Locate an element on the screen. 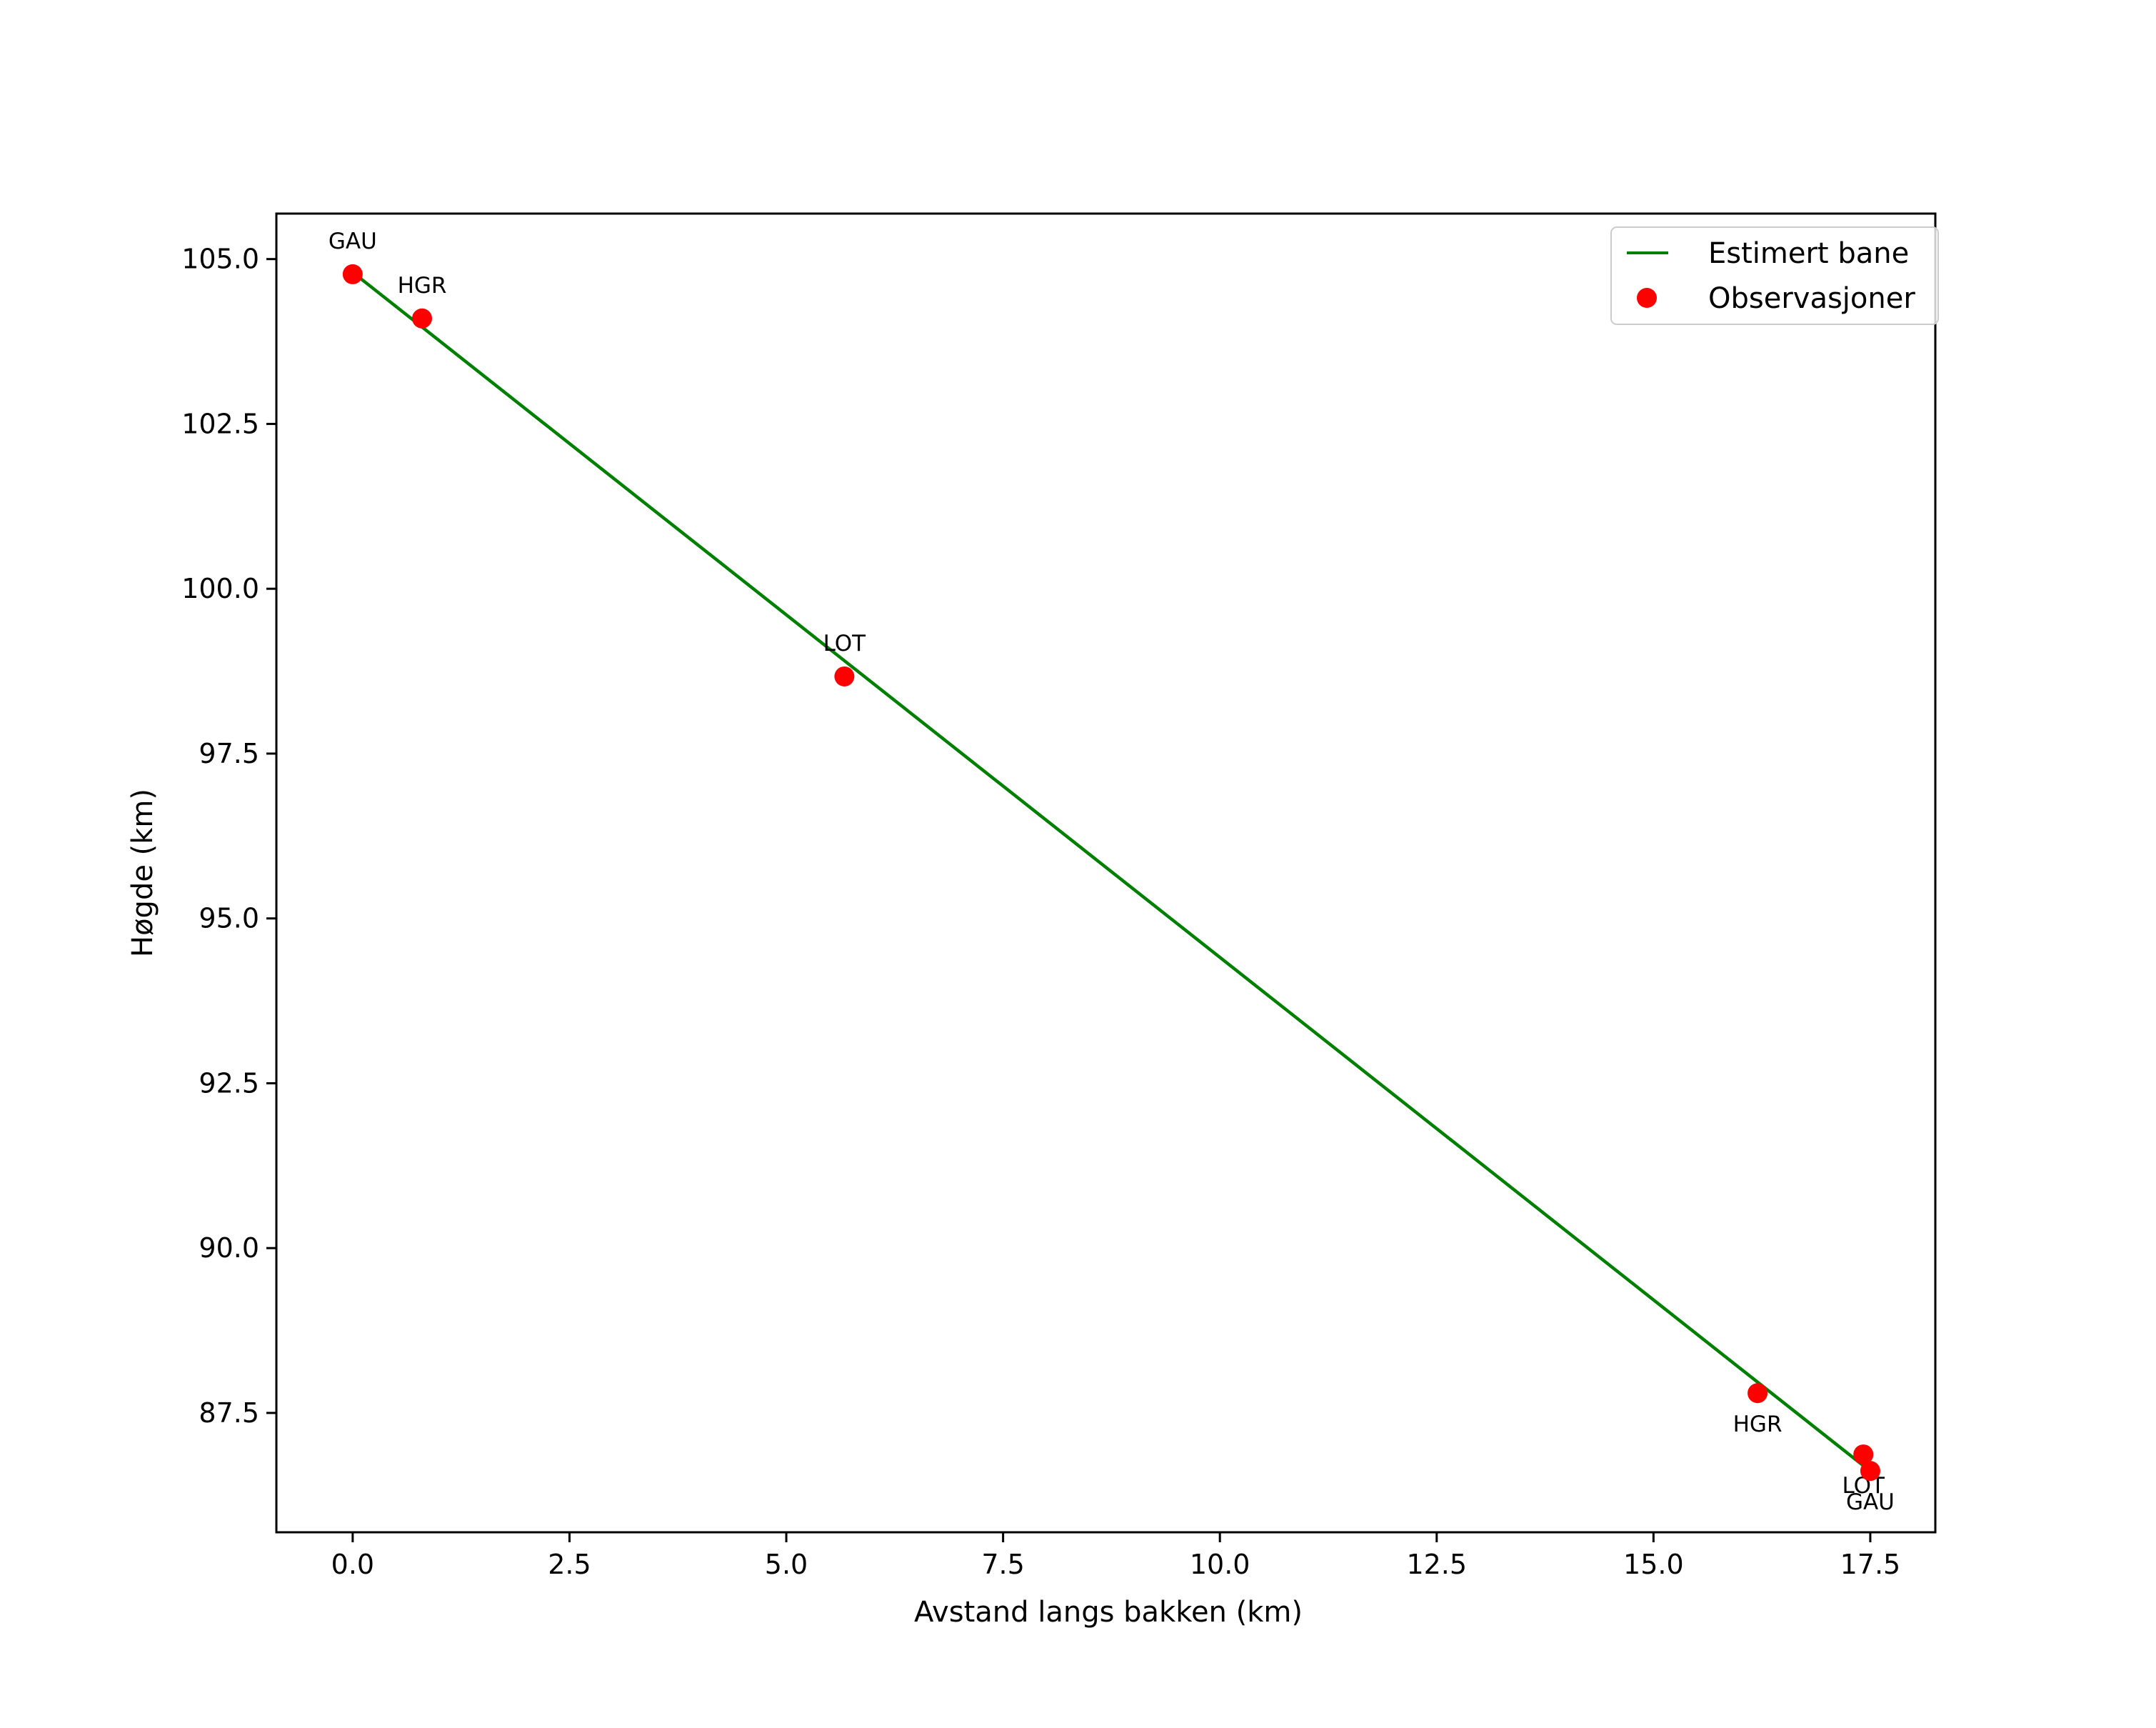 The image size is (2156, 1728). y-axis-ticks: 87.5 90.0 92.5 95.0 97.5 100.0 102.5 105.0 is located at coordinates (228, 836).